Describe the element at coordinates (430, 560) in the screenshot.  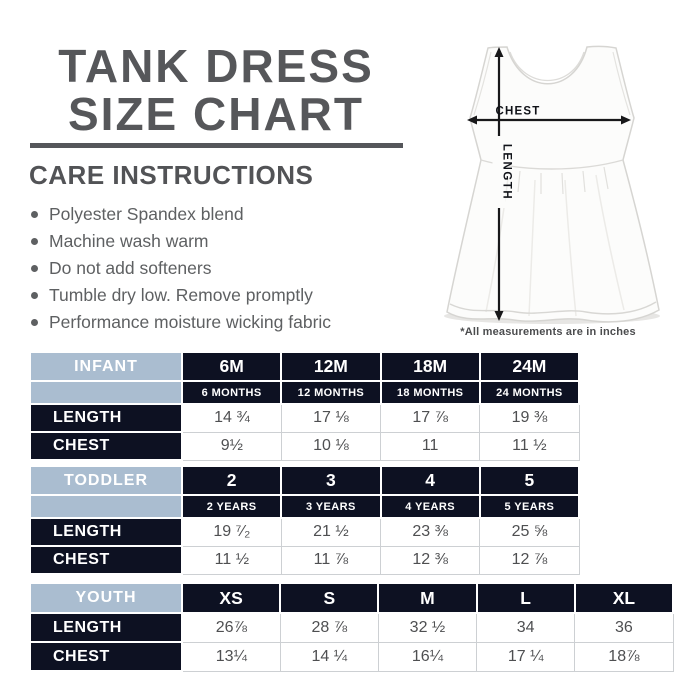
I see `measurement-value: 12 ⅜` at that location.